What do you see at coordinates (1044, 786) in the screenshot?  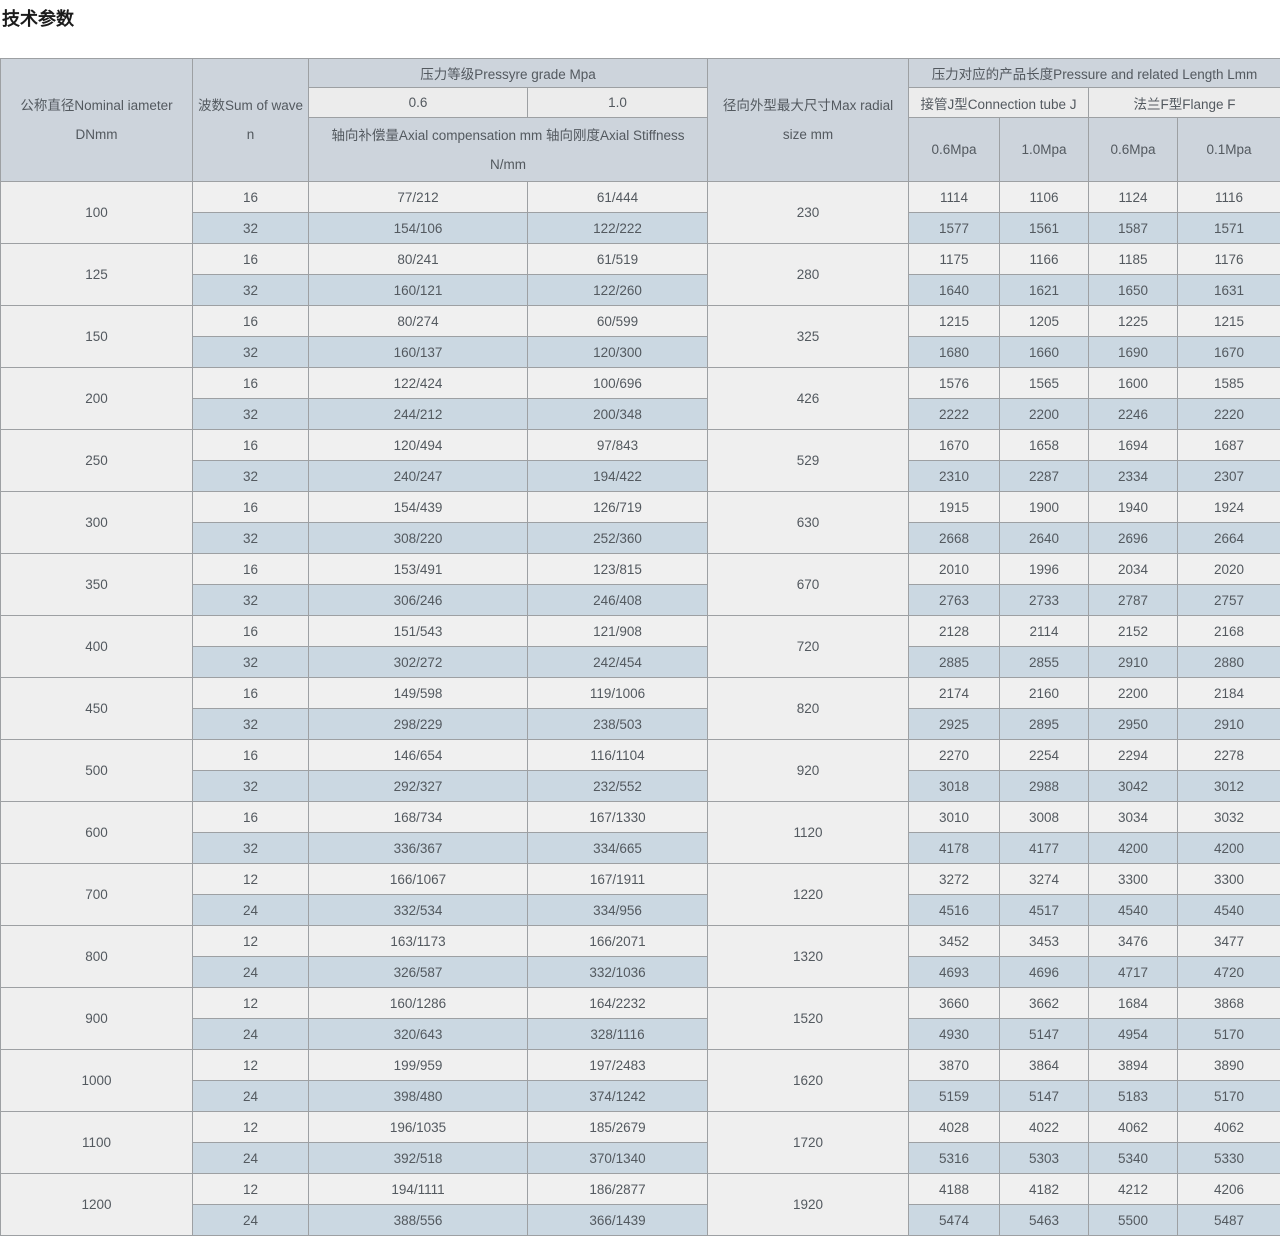 I see `cell-length-j-1-0: 2988` at bounding box center [1044, 786].